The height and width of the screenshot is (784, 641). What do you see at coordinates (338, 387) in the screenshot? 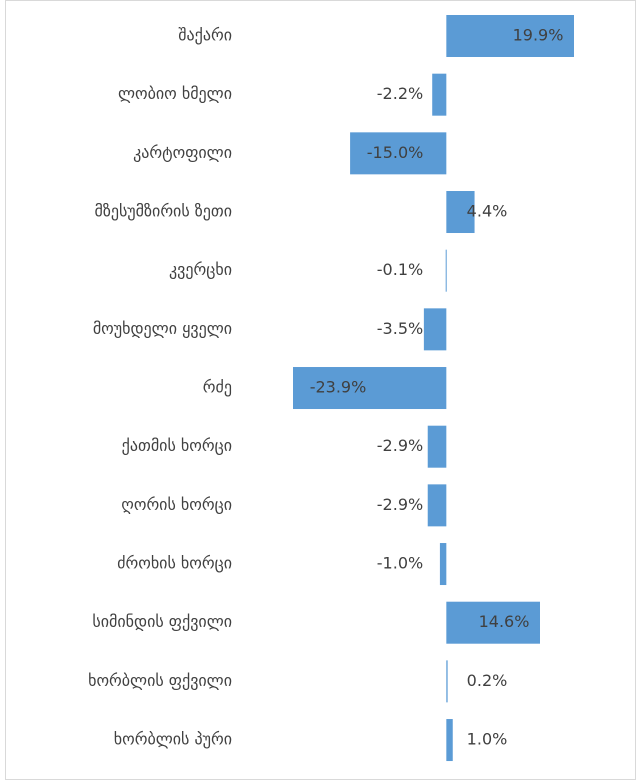
I see `value-label: -23.9%` at bounding box center [338, 387].